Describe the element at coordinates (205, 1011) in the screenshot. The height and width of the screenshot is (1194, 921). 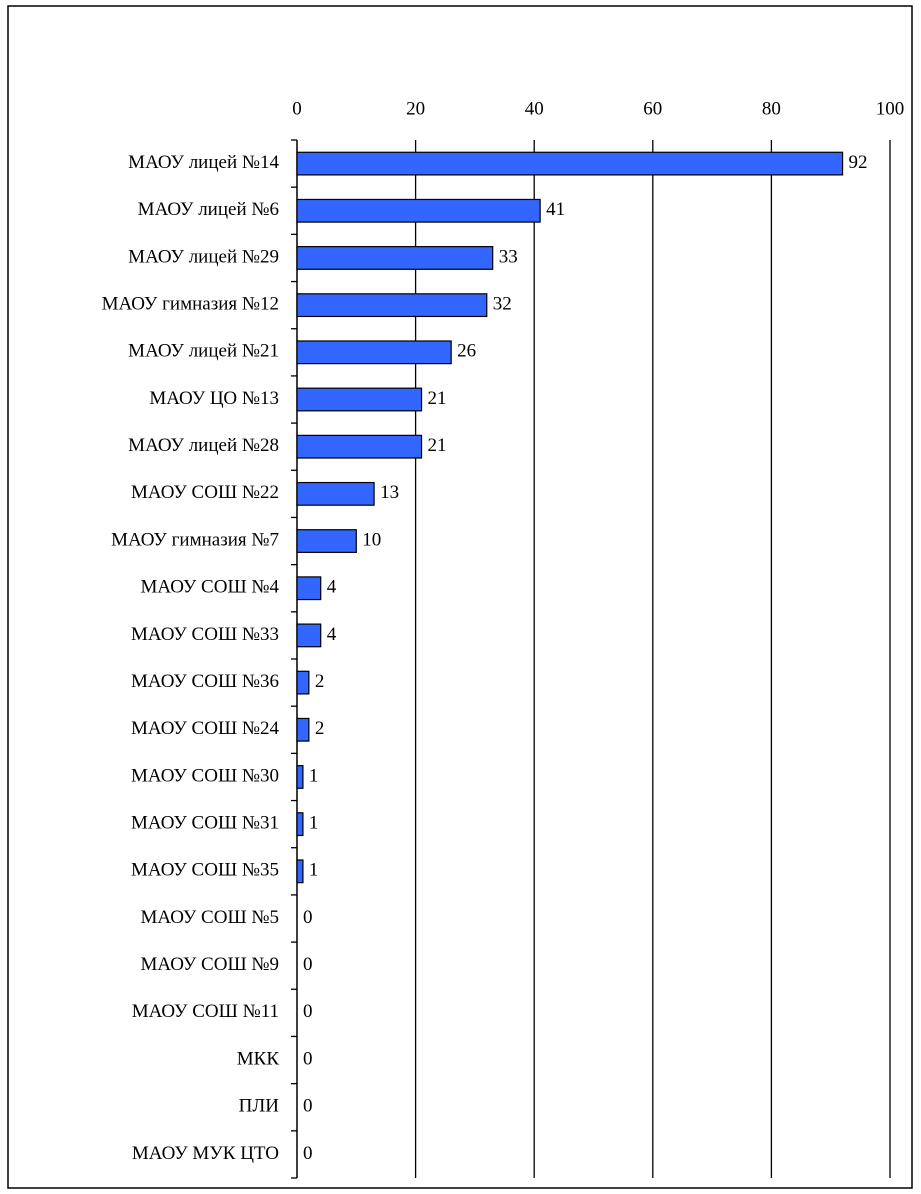
I see `y-tick-label: МАОУ СОШ №11` at that location.